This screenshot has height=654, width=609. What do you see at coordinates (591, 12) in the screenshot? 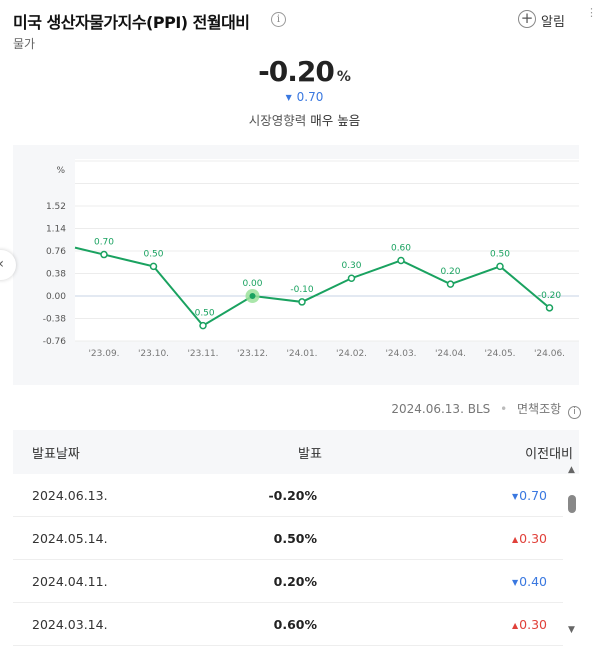
I see `more-vertical-icon: ⋮` at bounding box center [591, 12].